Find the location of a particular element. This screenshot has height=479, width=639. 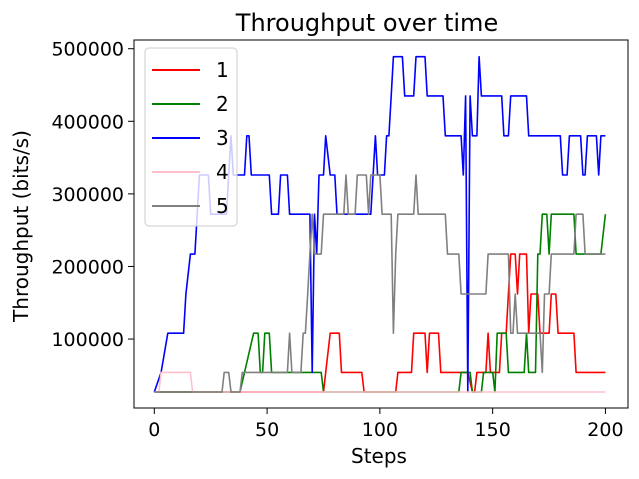

x-tick-label: 100 is located at coordinates (380, 430).